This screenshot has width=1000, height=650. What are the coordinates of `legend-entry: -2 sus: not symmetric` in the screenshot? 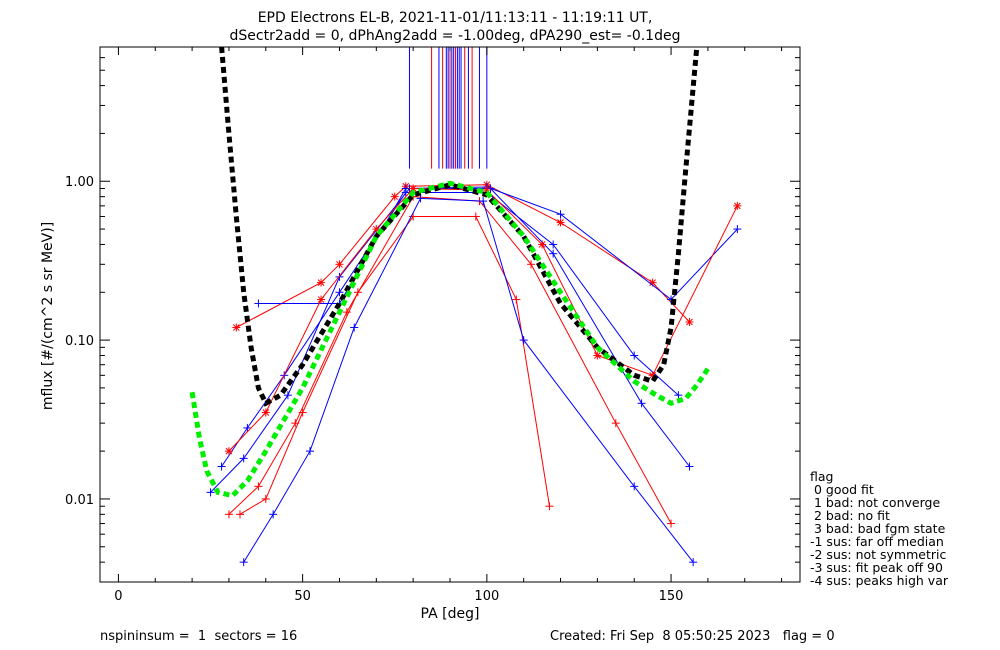 It's located at (878, 554).